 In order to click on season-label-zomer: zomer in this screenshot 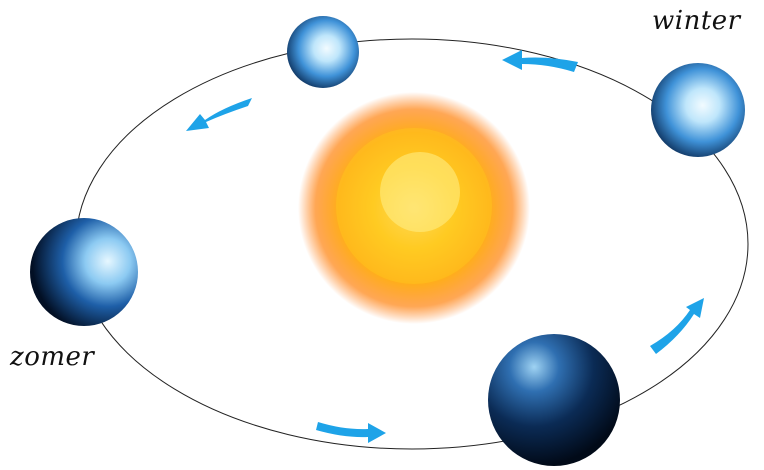, I will do `click(52, 357)`.